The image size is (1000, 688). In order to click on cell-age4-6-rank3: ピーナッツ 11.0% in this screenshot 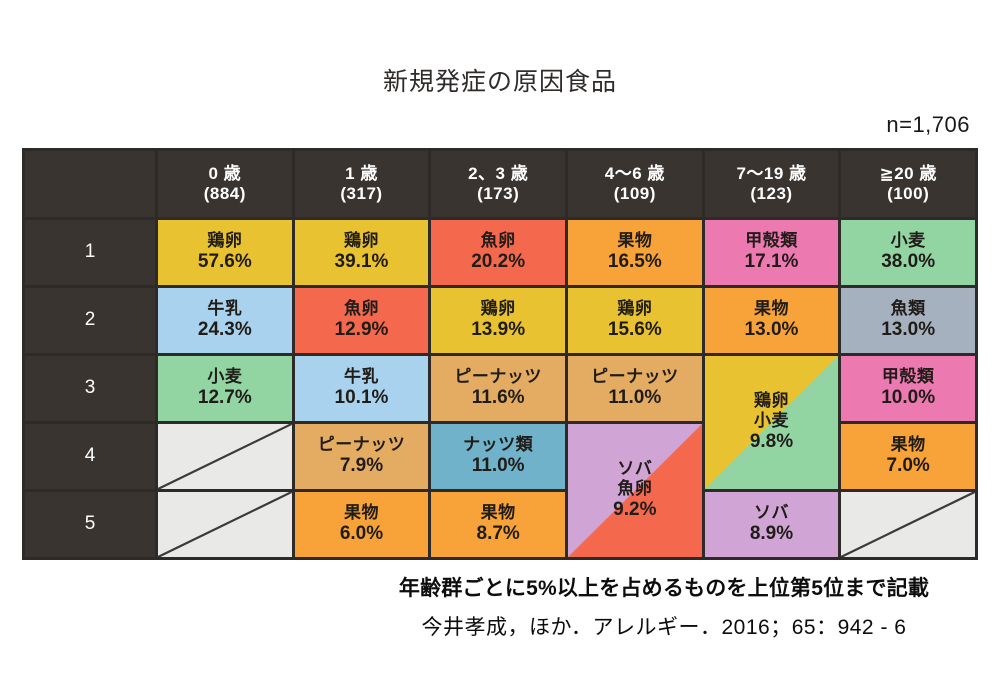, I will do `click(635, 388)`.